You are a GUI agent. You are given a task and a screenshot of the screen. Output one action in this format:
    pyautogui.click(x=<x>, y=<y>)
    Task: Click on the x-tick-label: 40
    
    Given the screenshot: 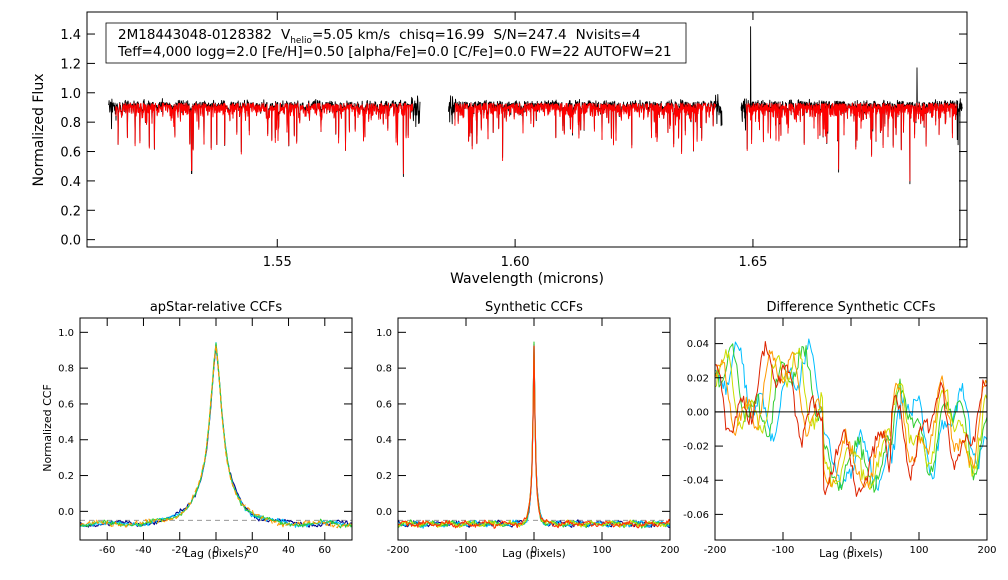 What is the action you would take?
    pyautogui.click(x=288, y=550)
    